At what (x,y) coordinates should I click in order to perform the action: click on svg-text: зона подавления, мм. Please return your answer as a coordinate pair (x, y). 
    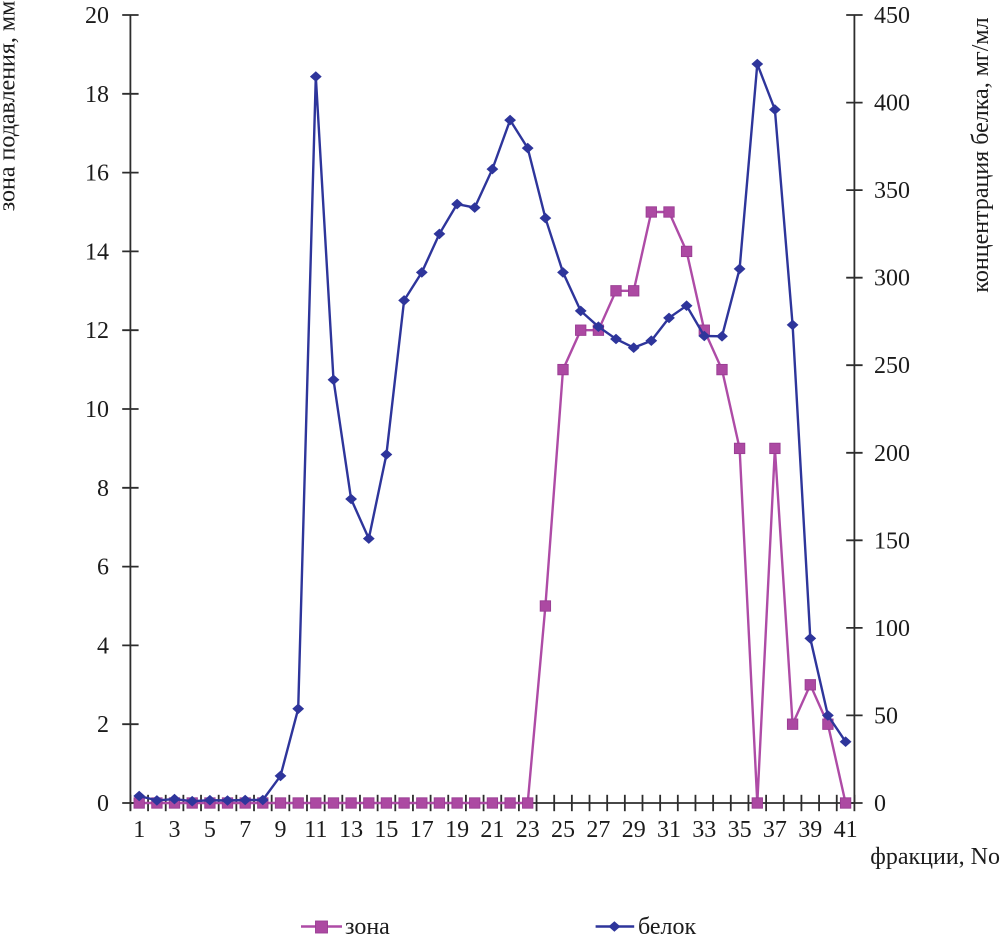
    Looking at the image, I should click on (10, 106).